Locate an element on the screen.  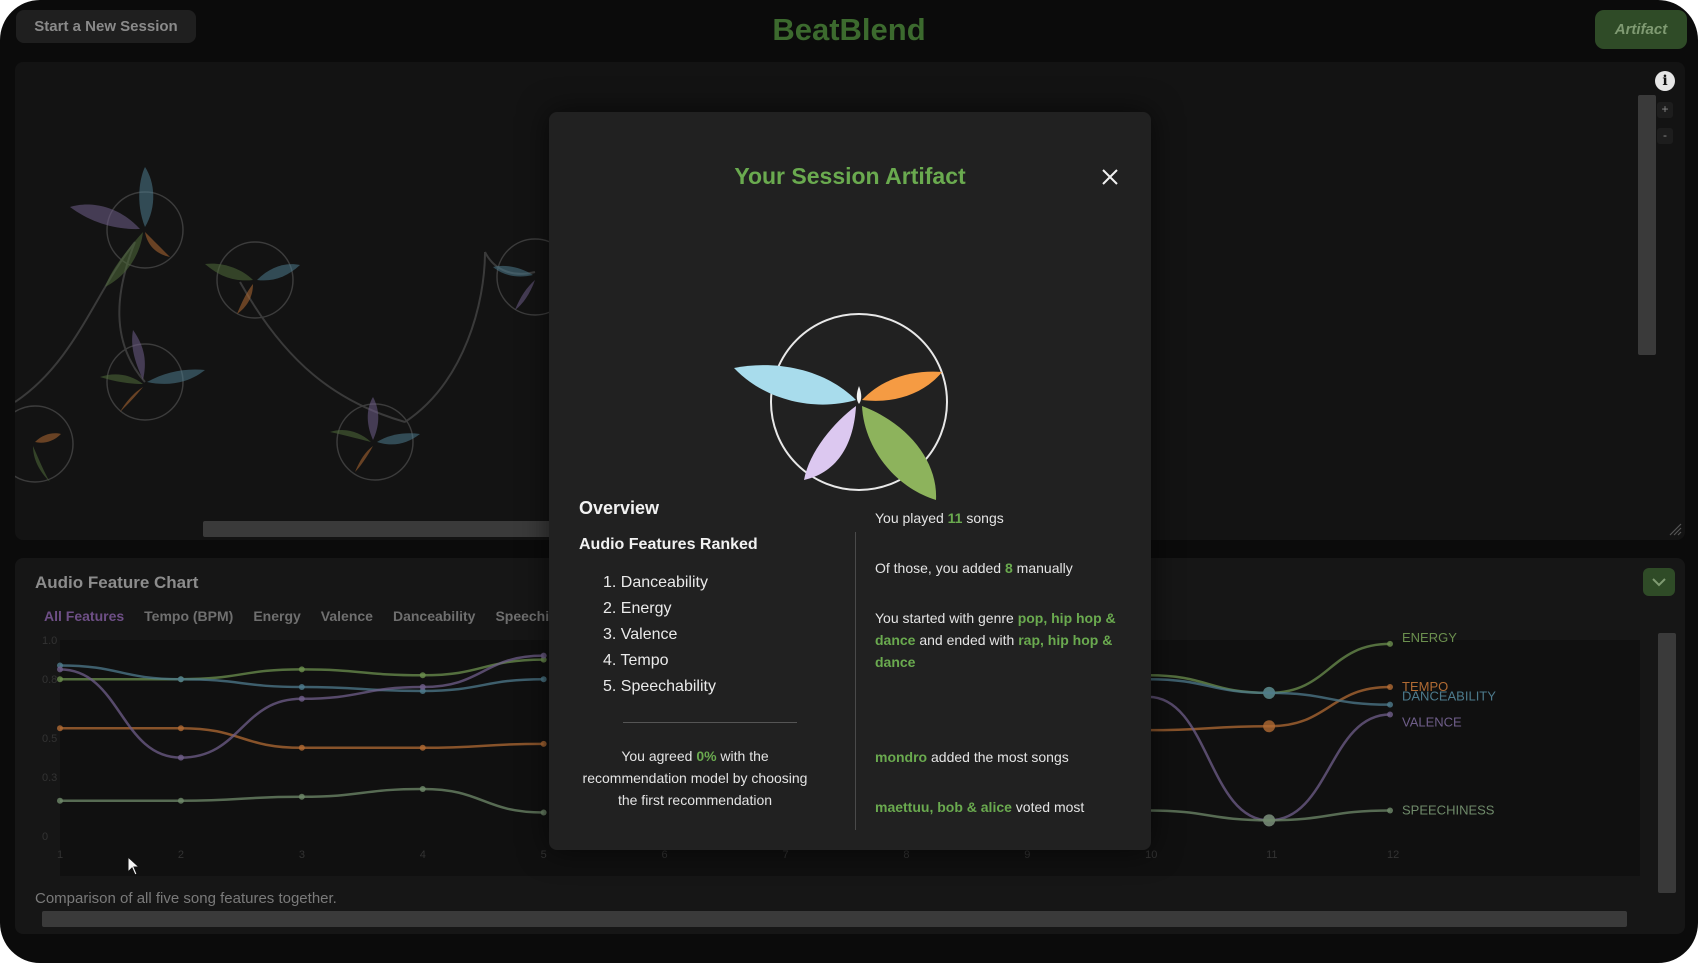
app-title: BeatBlend is located at coordinates (849, 29).